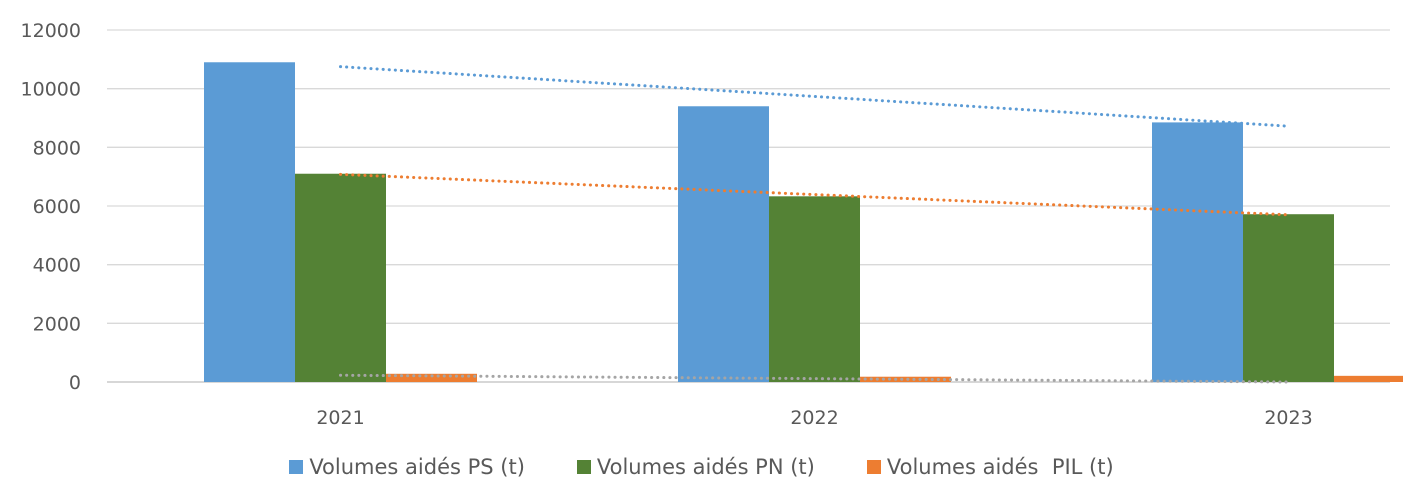  I want to click on legend-item-ps: Volumes aidés PS (t), so click(407, 467).